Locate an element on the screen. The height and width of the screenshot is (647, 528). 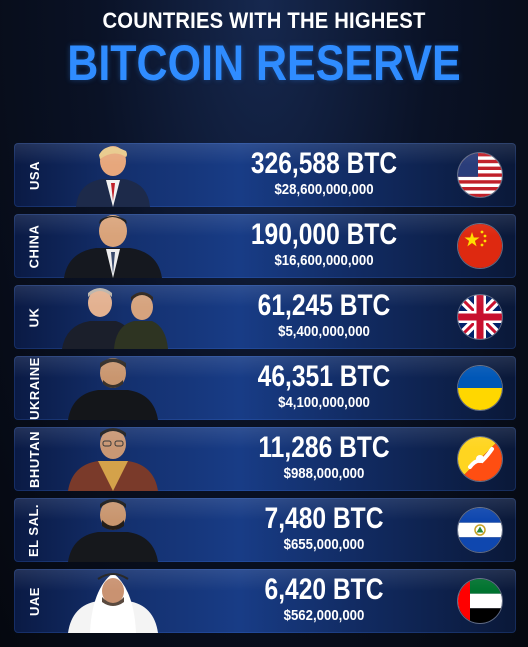
usd-value: $5,400,000,000 is located at coordinates (324, 331).